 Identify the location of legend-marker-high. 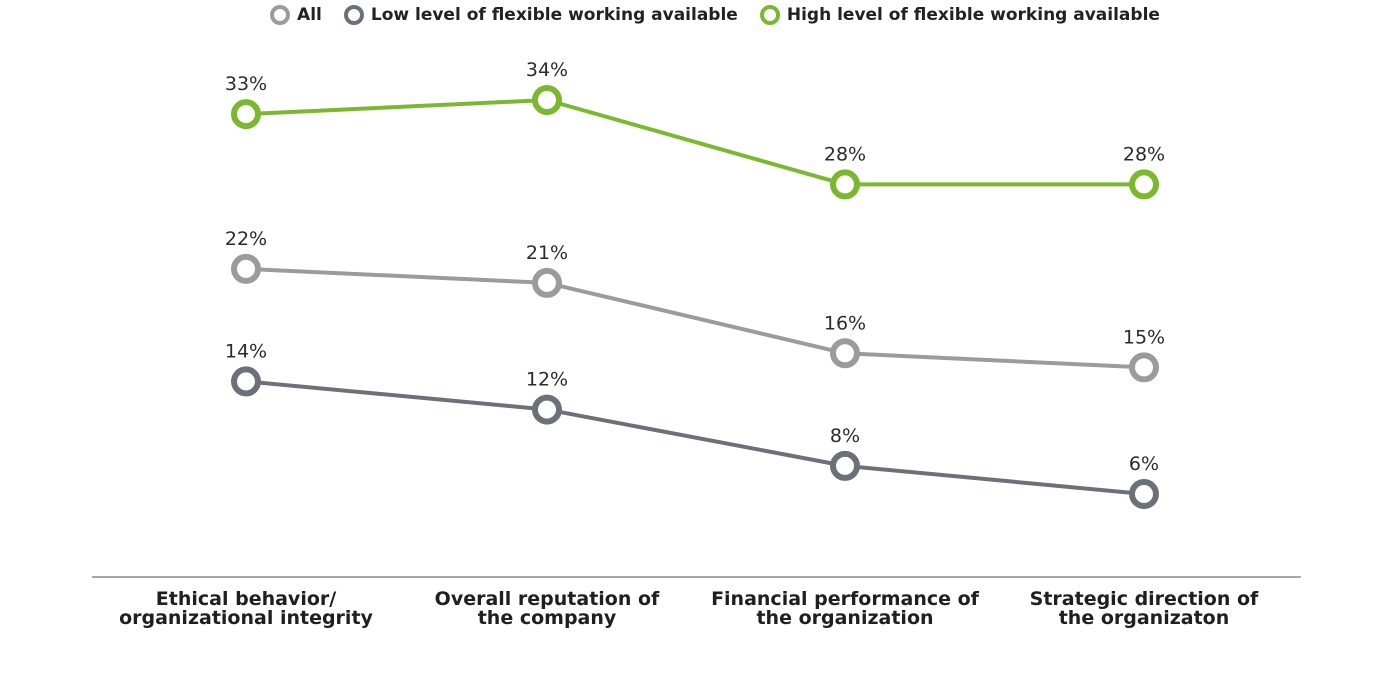
(769, 15).